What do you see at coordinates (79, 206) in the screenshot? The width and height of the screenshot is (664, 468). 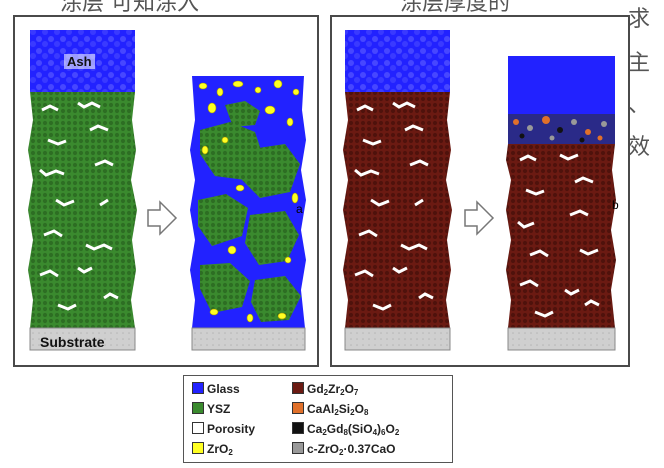 I see `porosity-marks` at bounding box center [79, 206].